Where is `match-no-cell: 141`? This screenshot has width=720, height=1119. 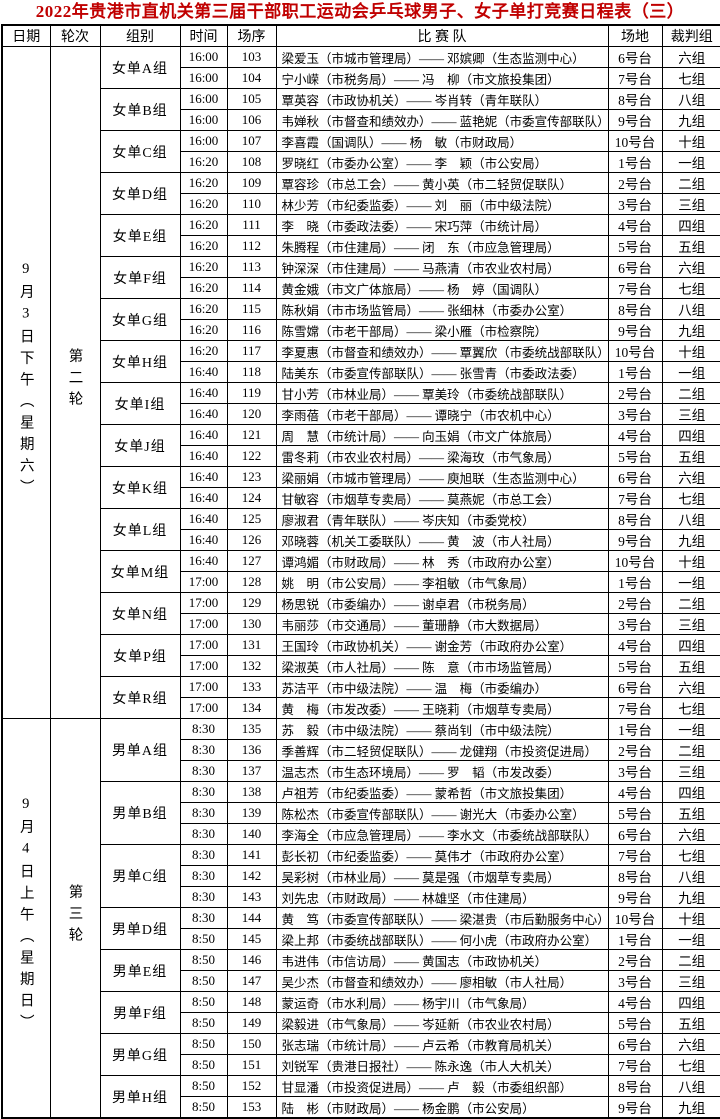
match-no-cell: 141 is located at coordinates (251, 855).